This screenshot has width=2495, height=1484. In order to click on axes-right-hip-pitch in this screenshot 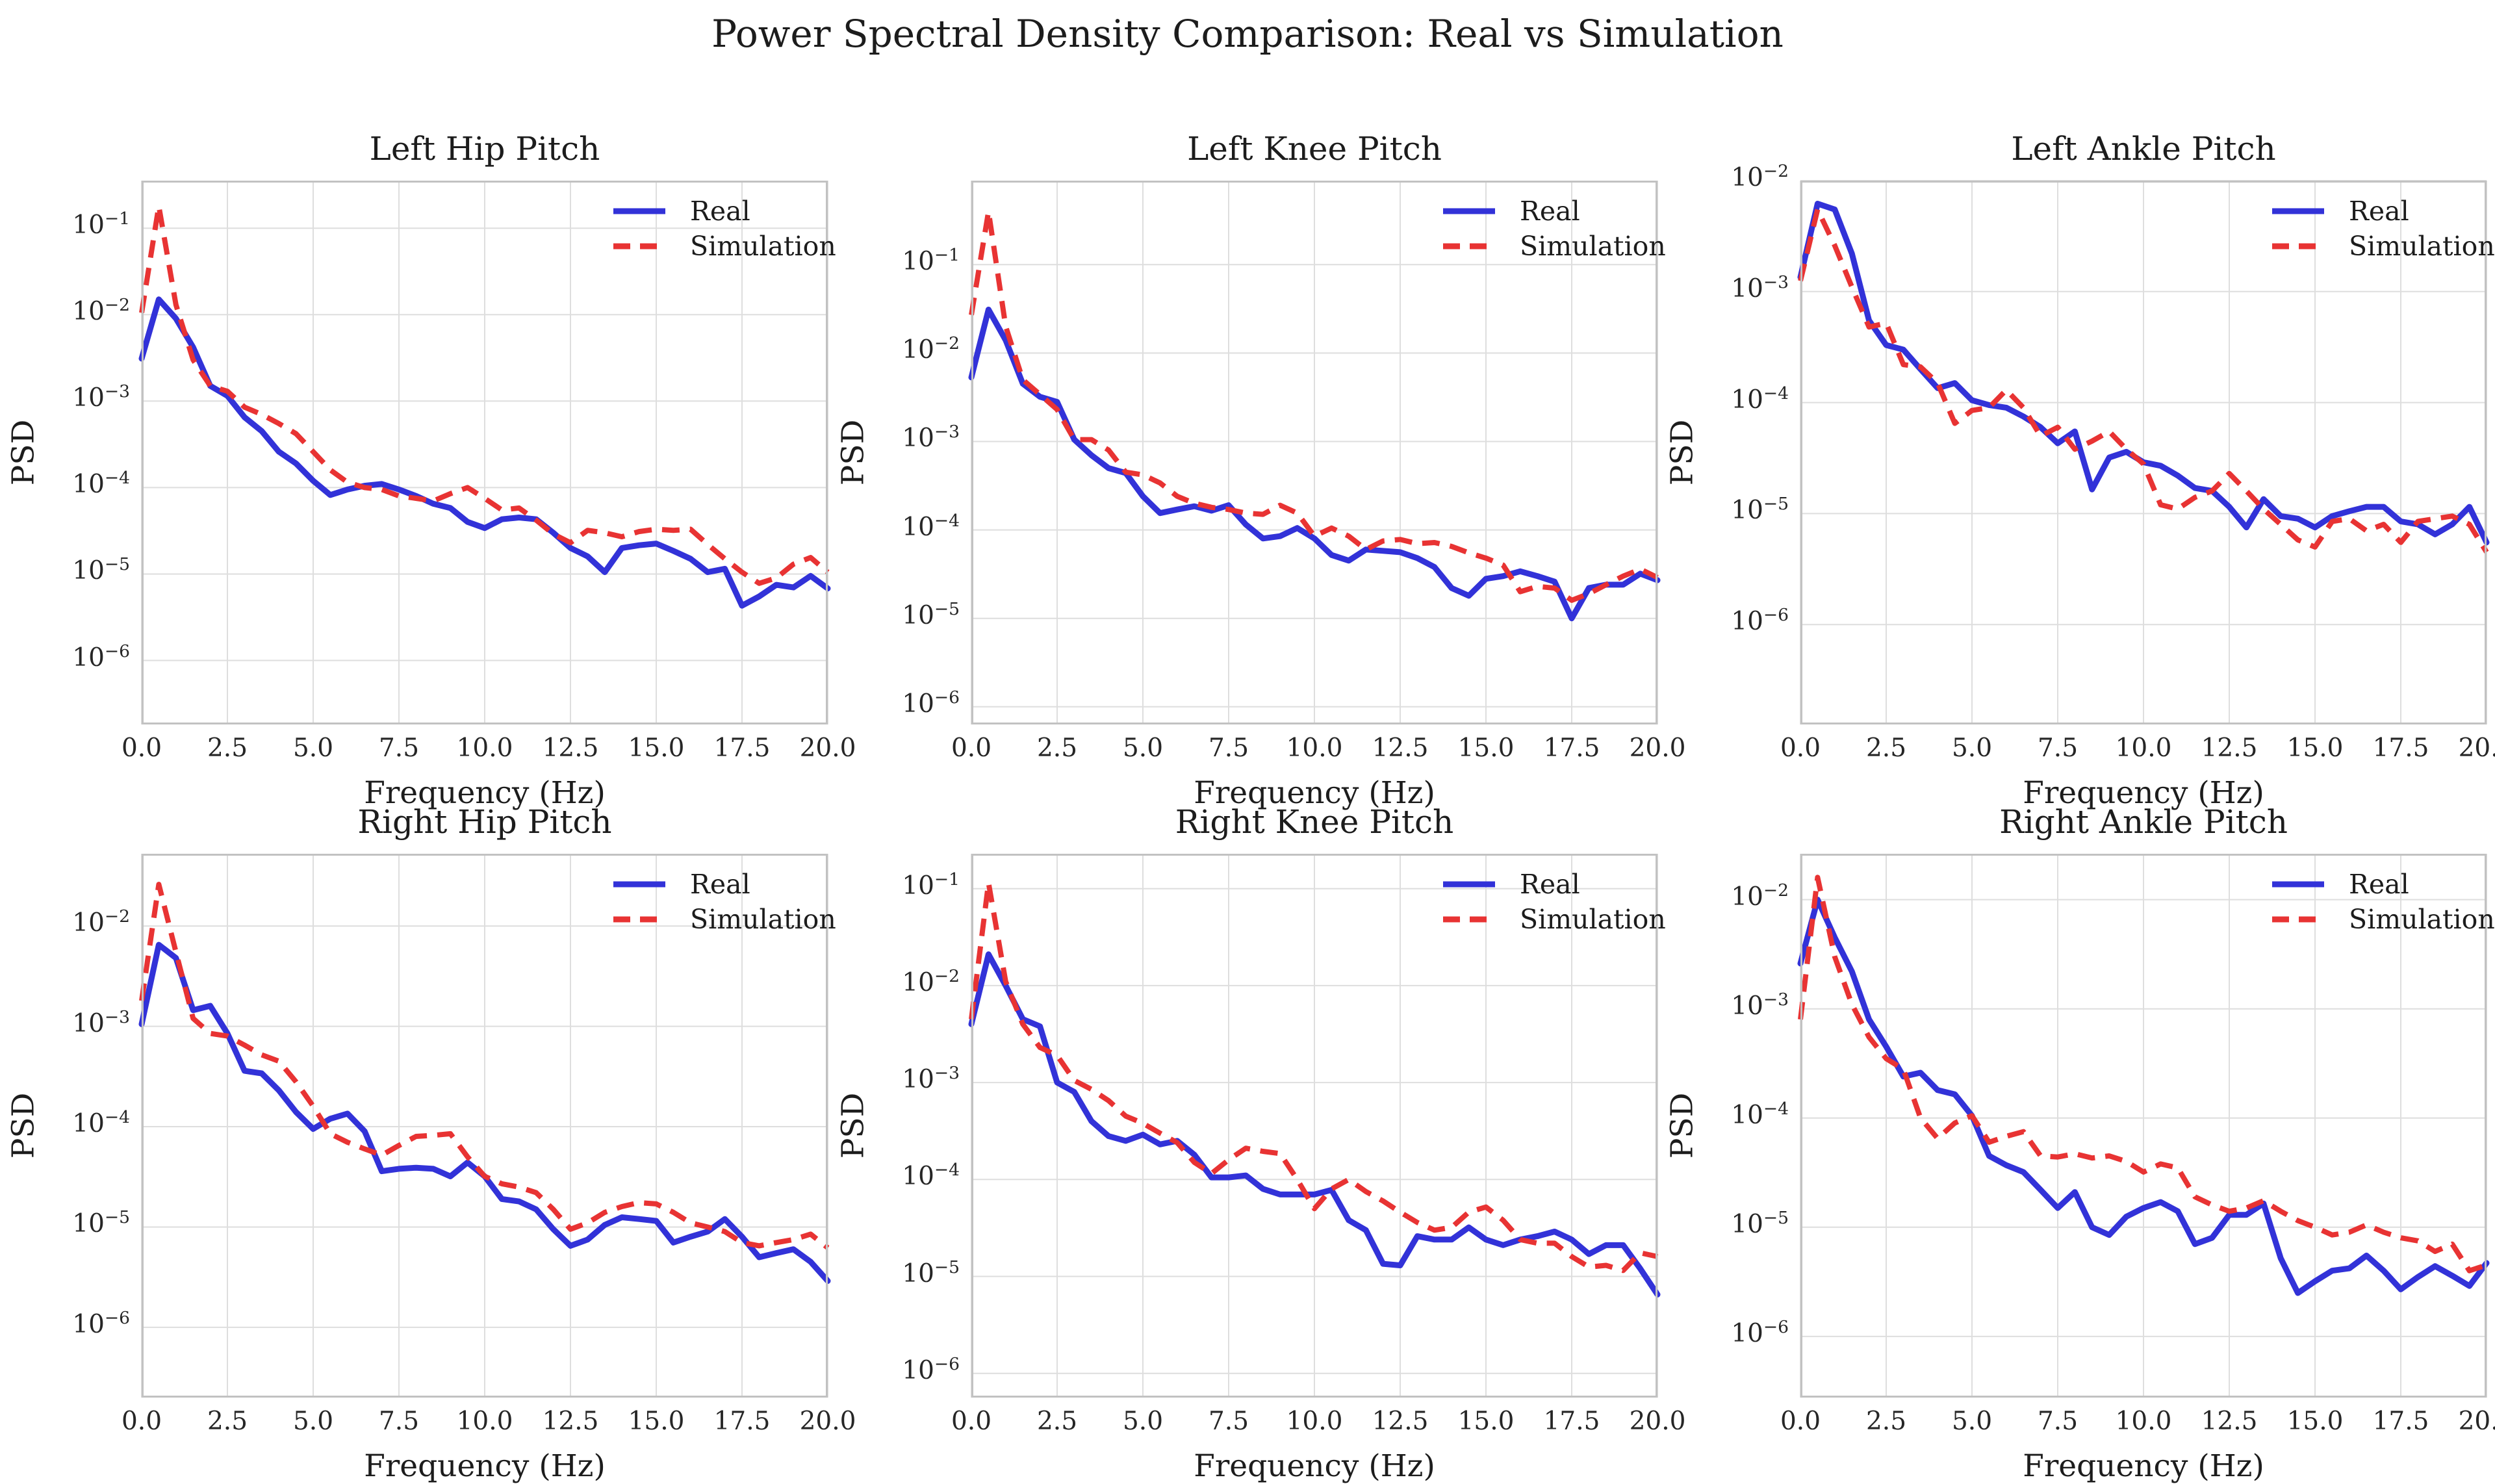, I will do `click(485, 1126)`.